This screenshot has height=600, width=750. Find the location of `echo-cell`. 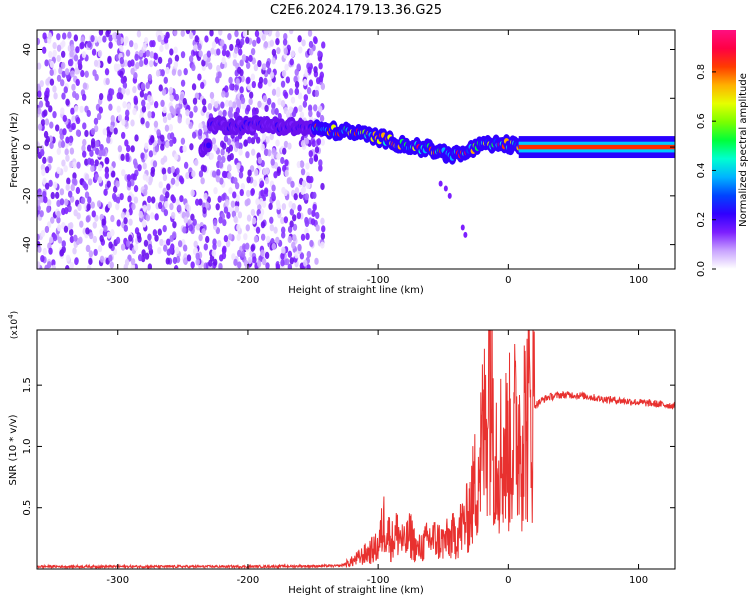

echo-cell is located at coordinates (440, 183).